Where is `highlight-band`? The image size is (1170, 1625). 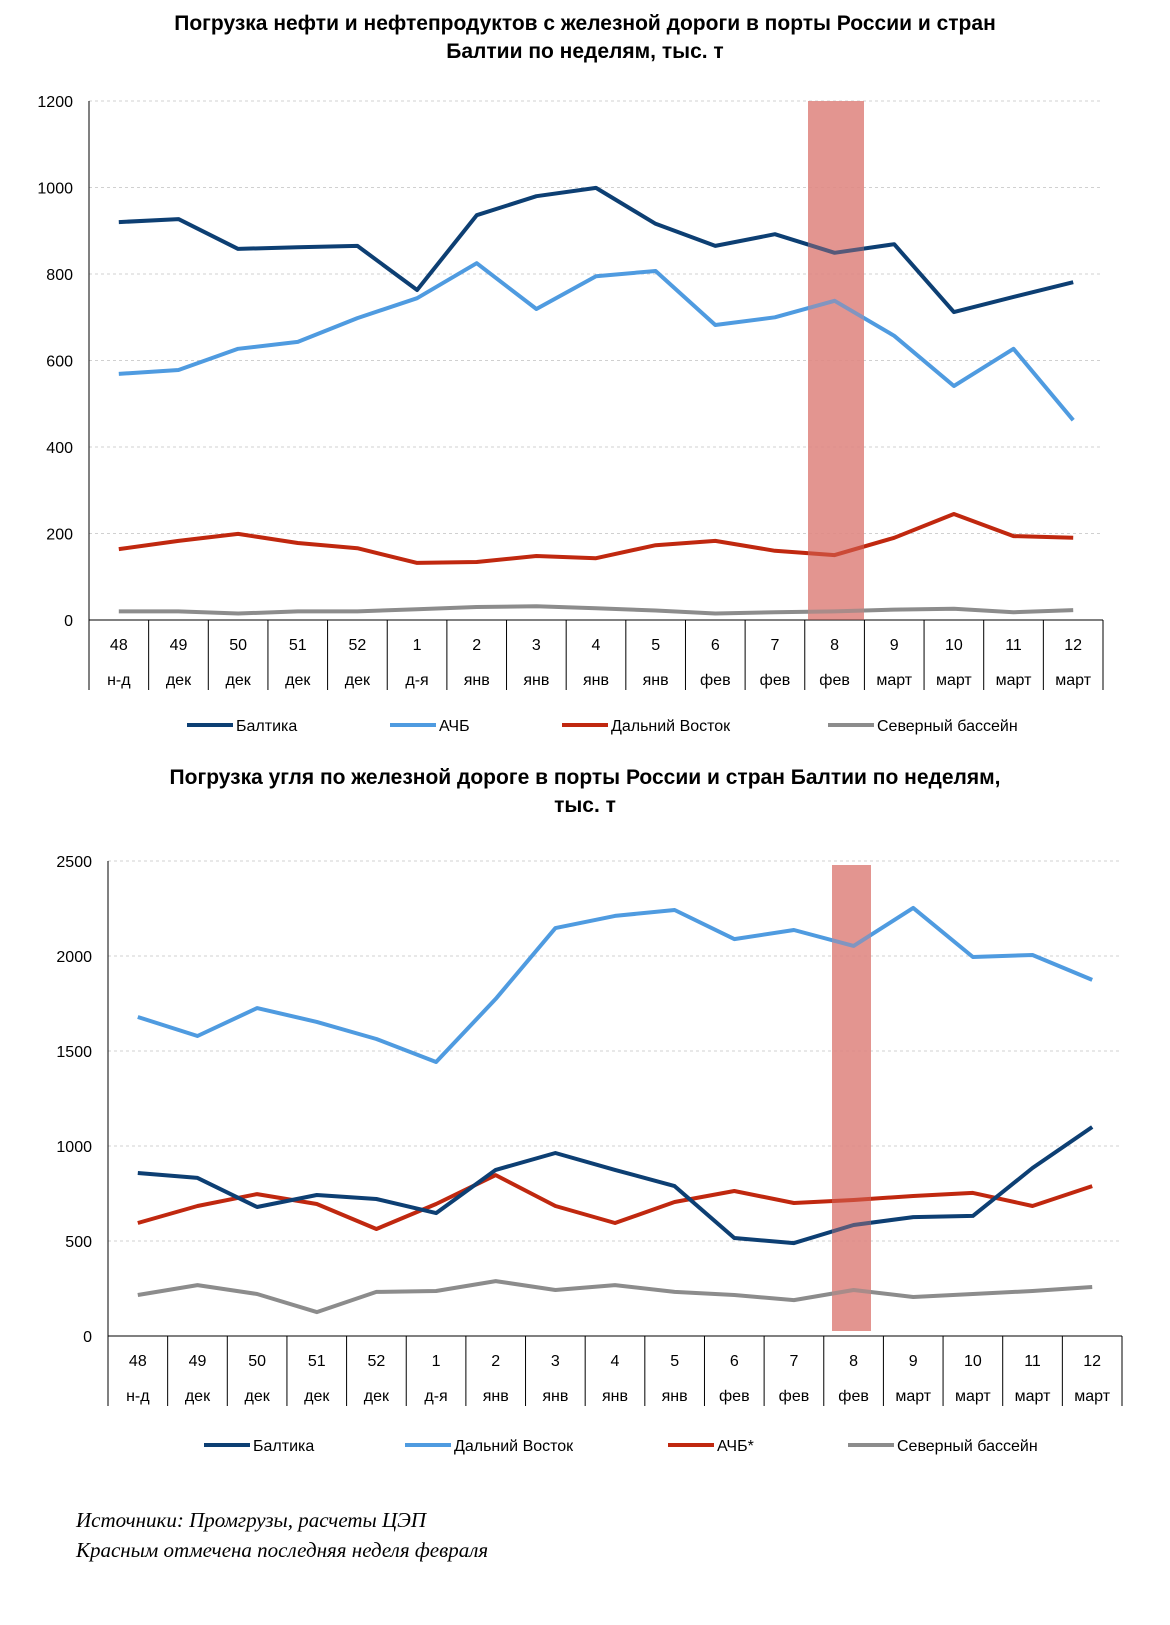
highlight-band is located at coordinates (836, 360).